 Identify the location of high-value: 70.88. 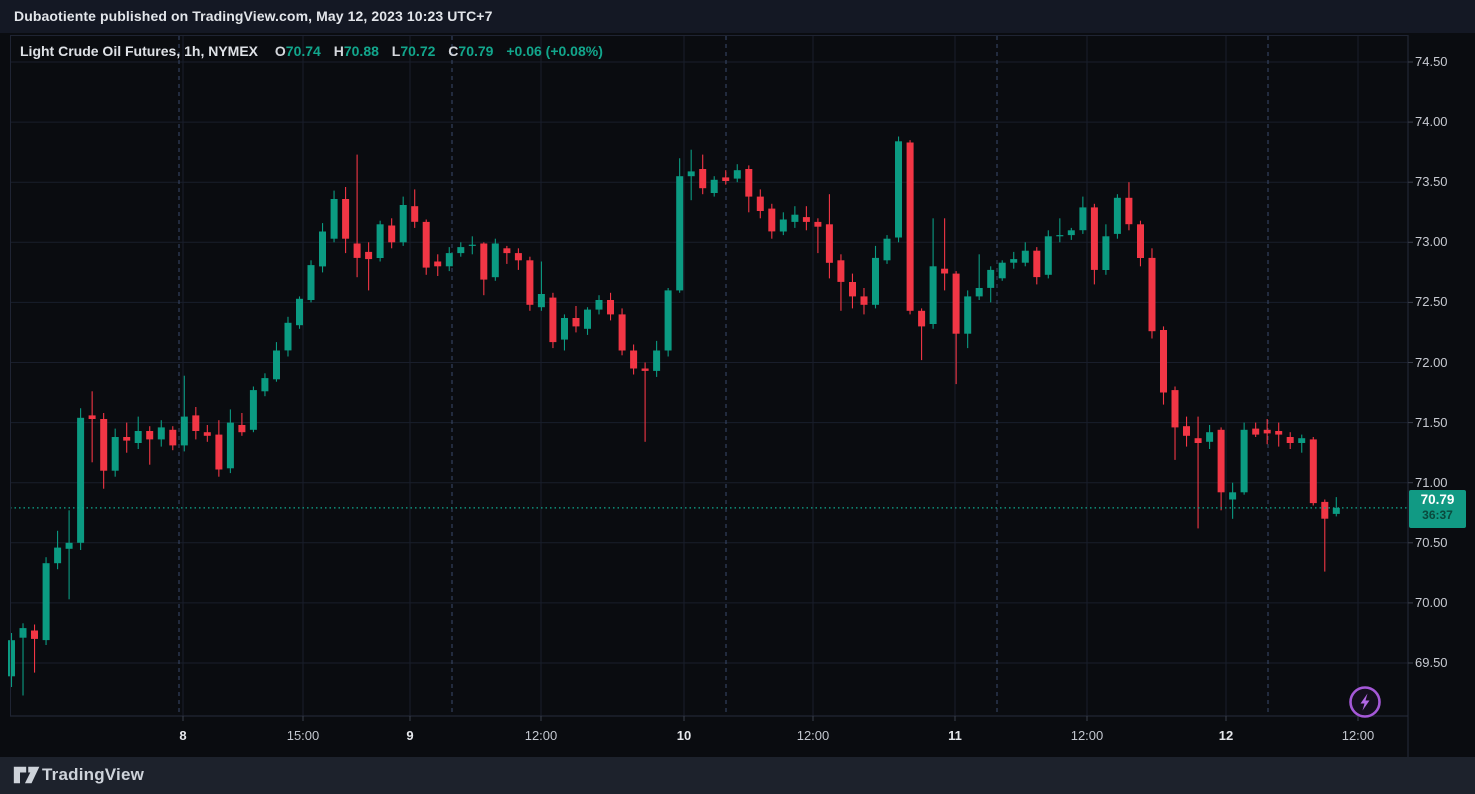
(361, 51).